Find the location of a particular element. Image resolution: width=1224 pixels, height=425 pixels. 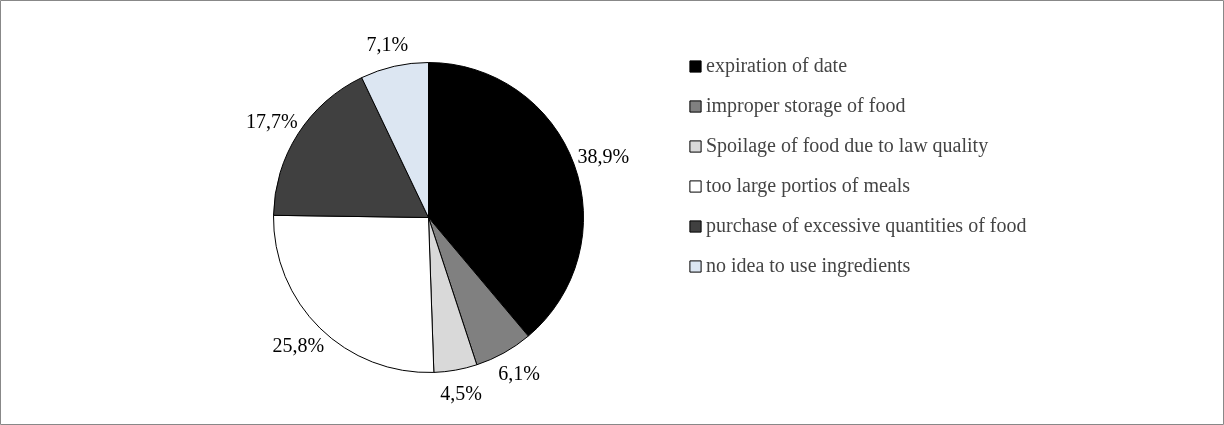

legend-label: improper storage of food is located at coordinates (806, 105).